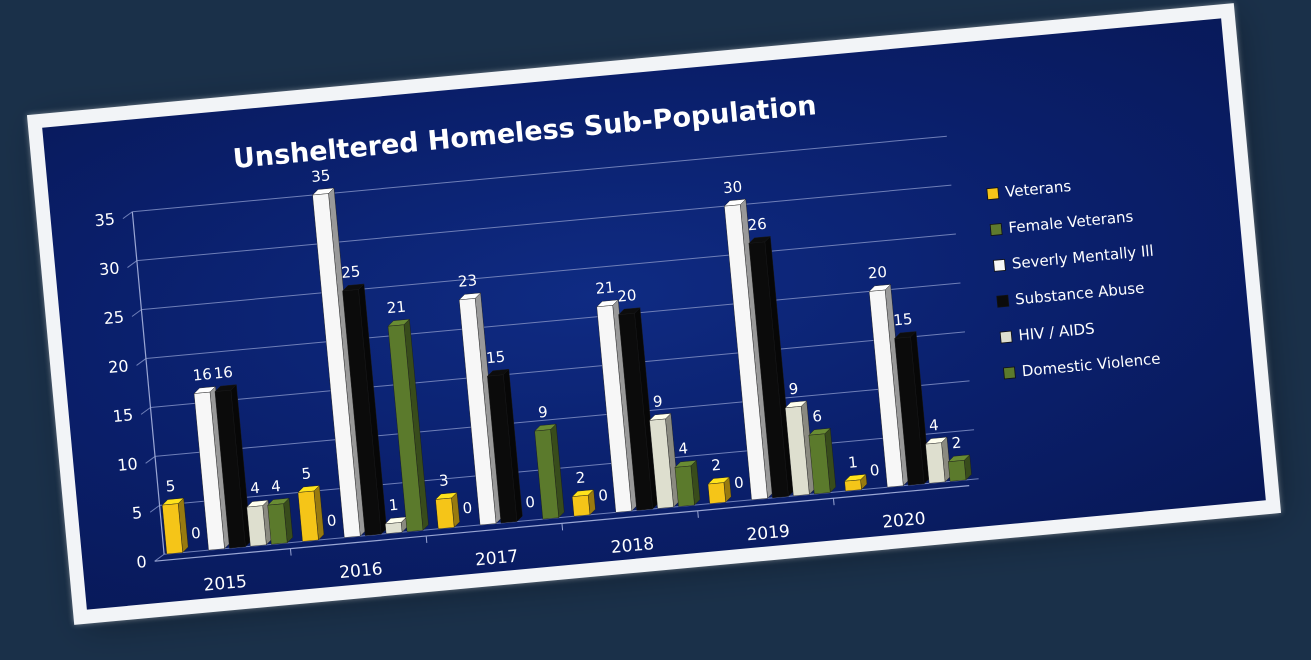  What do you see at coordinates (443, 480) in the screenshot?
I see `data-label: 3` at bounding box center [443, 480].